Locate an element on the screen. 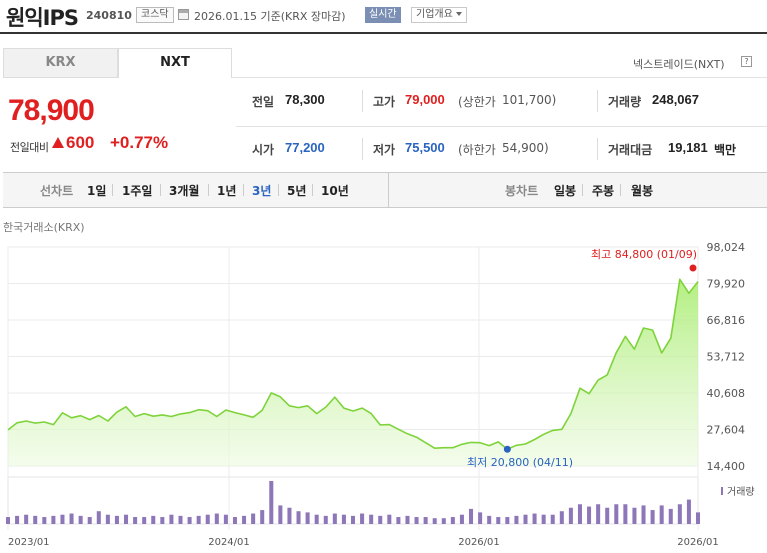 The image size is (767, 553). low-label: 저가 is located at coordinates (384, 150).